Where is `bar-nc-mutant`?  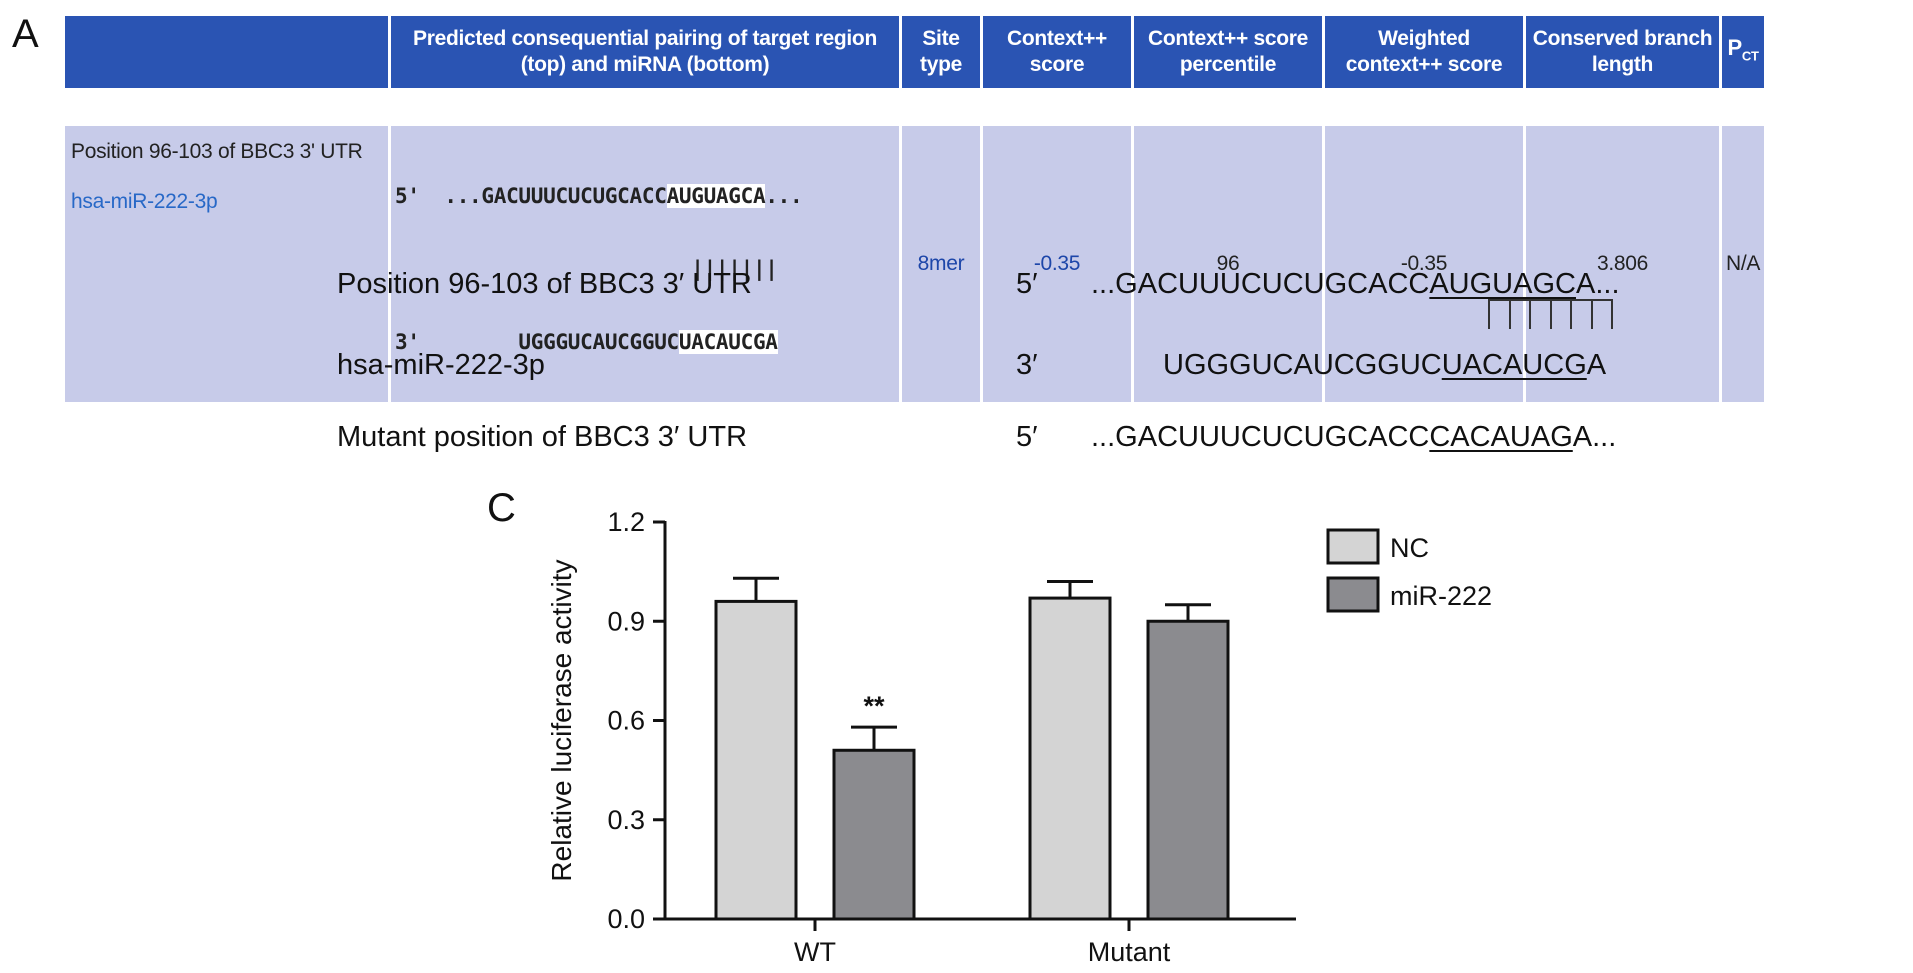
bar-nc-mutant is located at coordinates (1070, 758).